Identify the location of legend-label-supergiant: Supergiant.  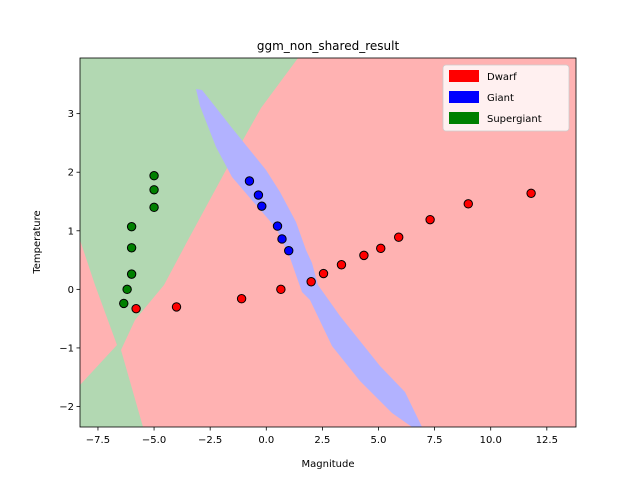
(514, 119).